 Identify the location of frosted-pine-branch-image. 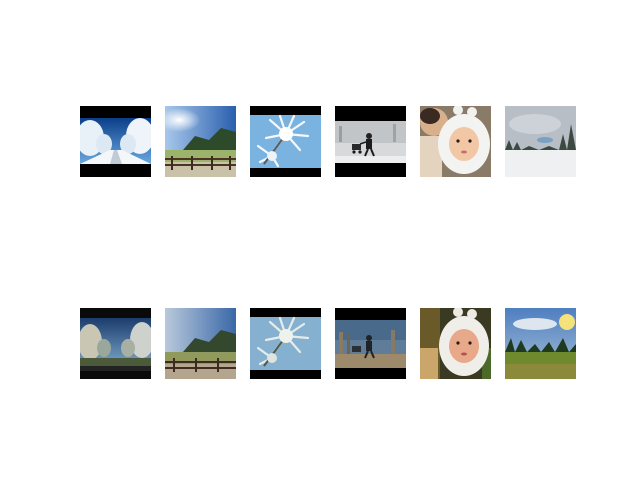
(285, 141).